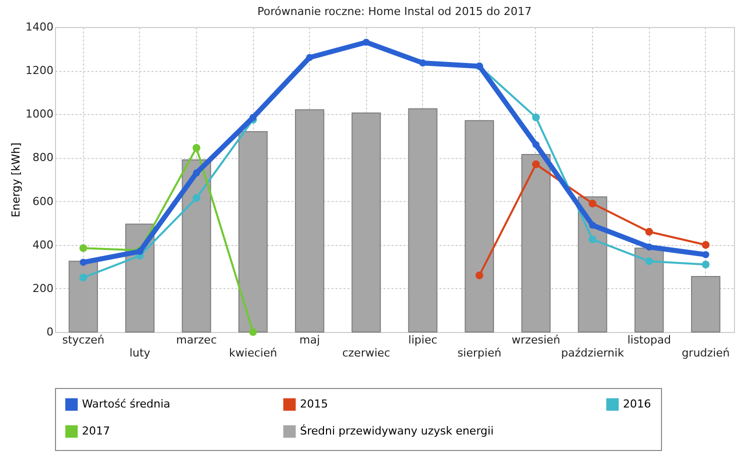  Describe the element at coordinates (314, 404) in the screenshot. I see `legend-label: 2015` at that location.